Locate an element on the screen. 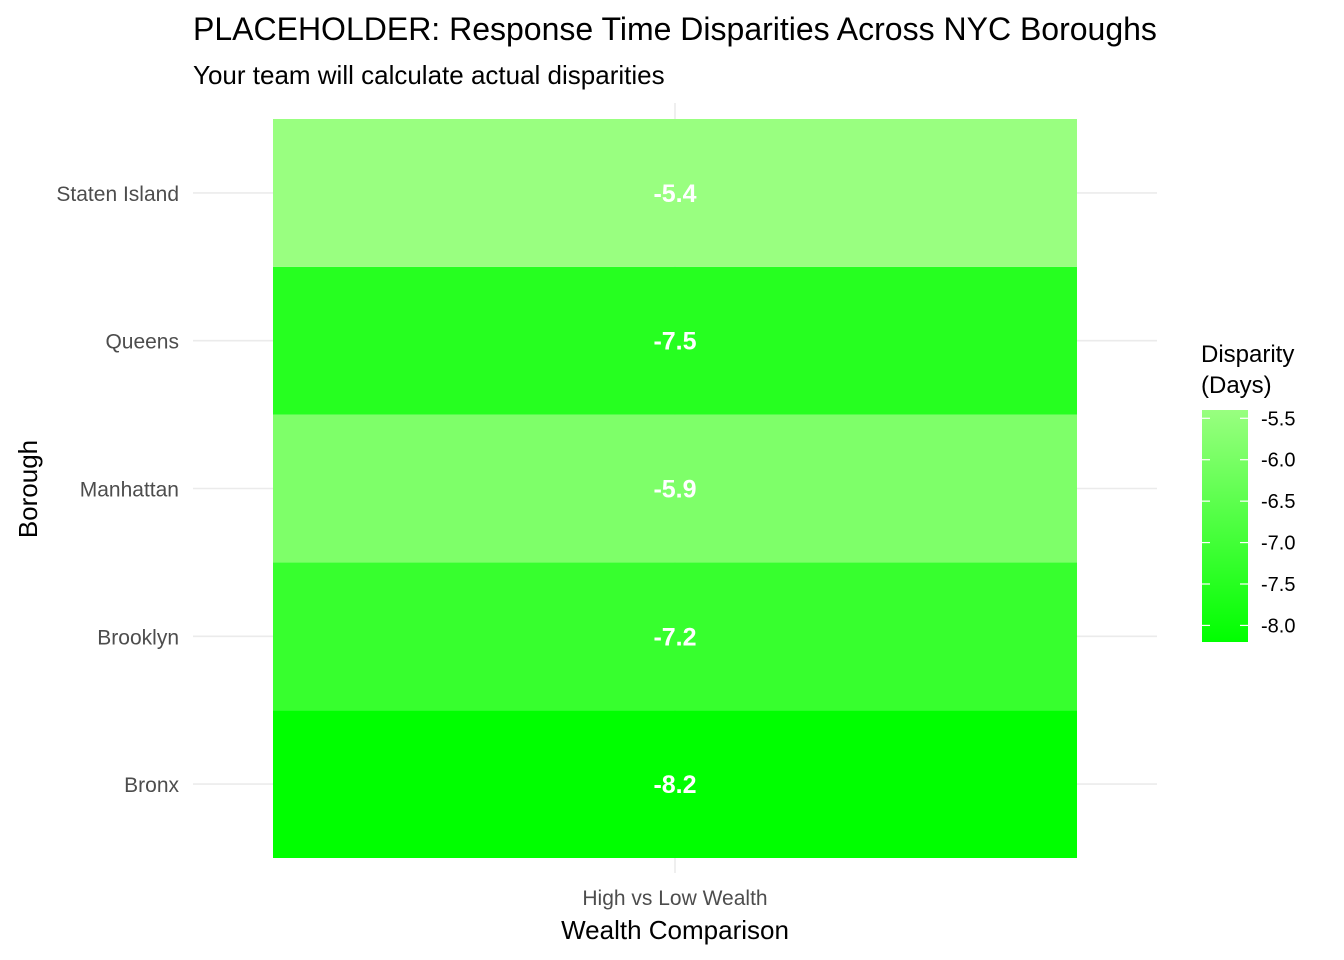  cell-value-labels: -8.2 -7.2 -5.9 -7.5 -5.4 is located at coordinates (674, 489).